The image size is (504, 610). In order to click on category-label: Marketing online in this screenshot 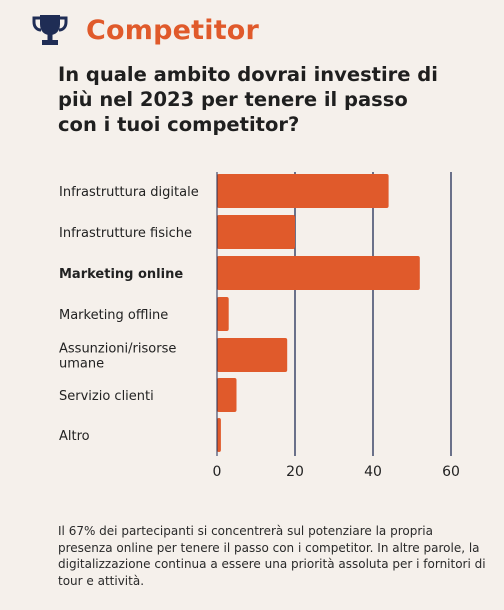, I will do `click(121, 274)`.